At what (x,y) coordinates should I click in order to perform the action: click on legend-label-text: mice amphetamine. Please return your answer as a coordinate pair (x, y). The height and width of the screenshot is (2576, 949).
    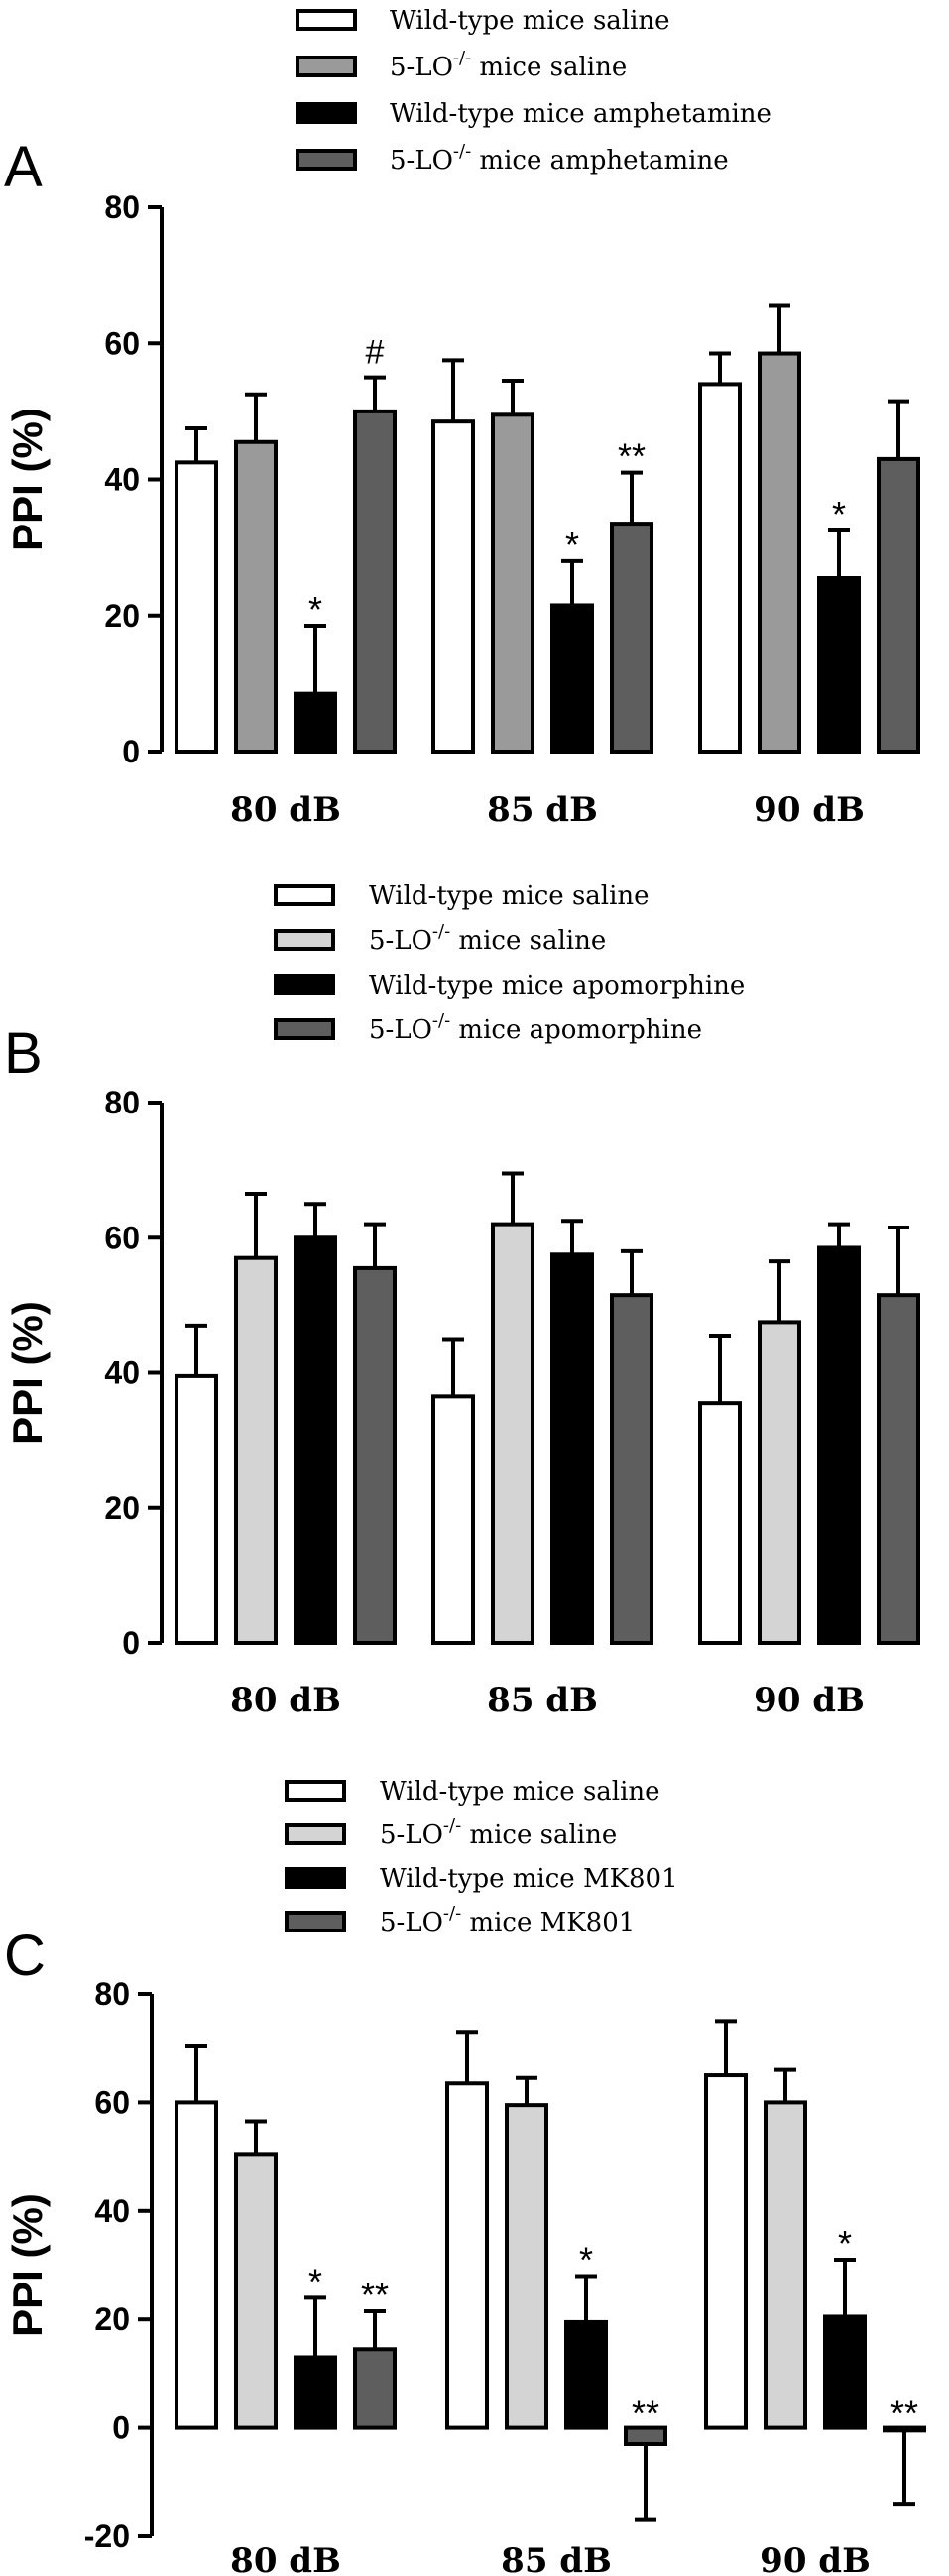
    Looking at the image, I should click on (599, 161).